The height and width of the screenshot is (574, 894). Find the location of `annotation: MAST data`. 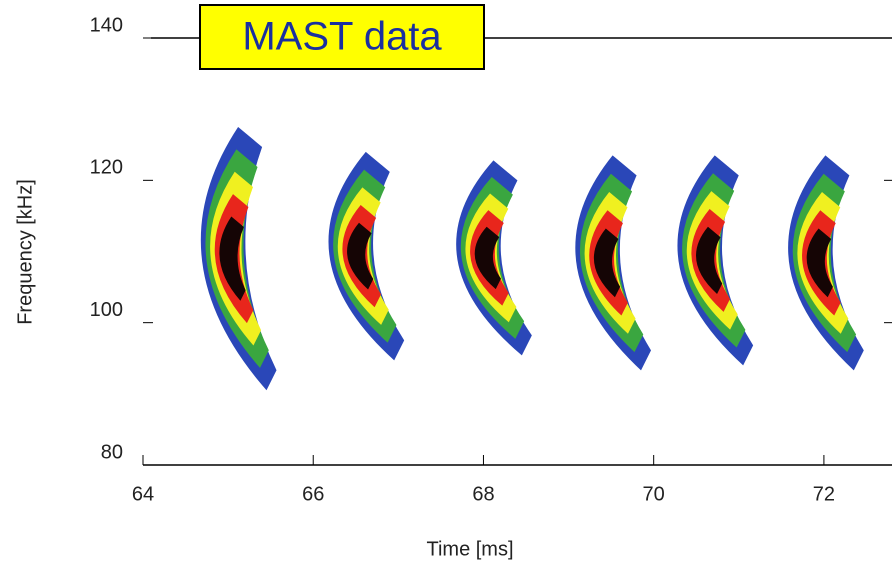

annotation: MAST data is located at coordinates (342, 37).